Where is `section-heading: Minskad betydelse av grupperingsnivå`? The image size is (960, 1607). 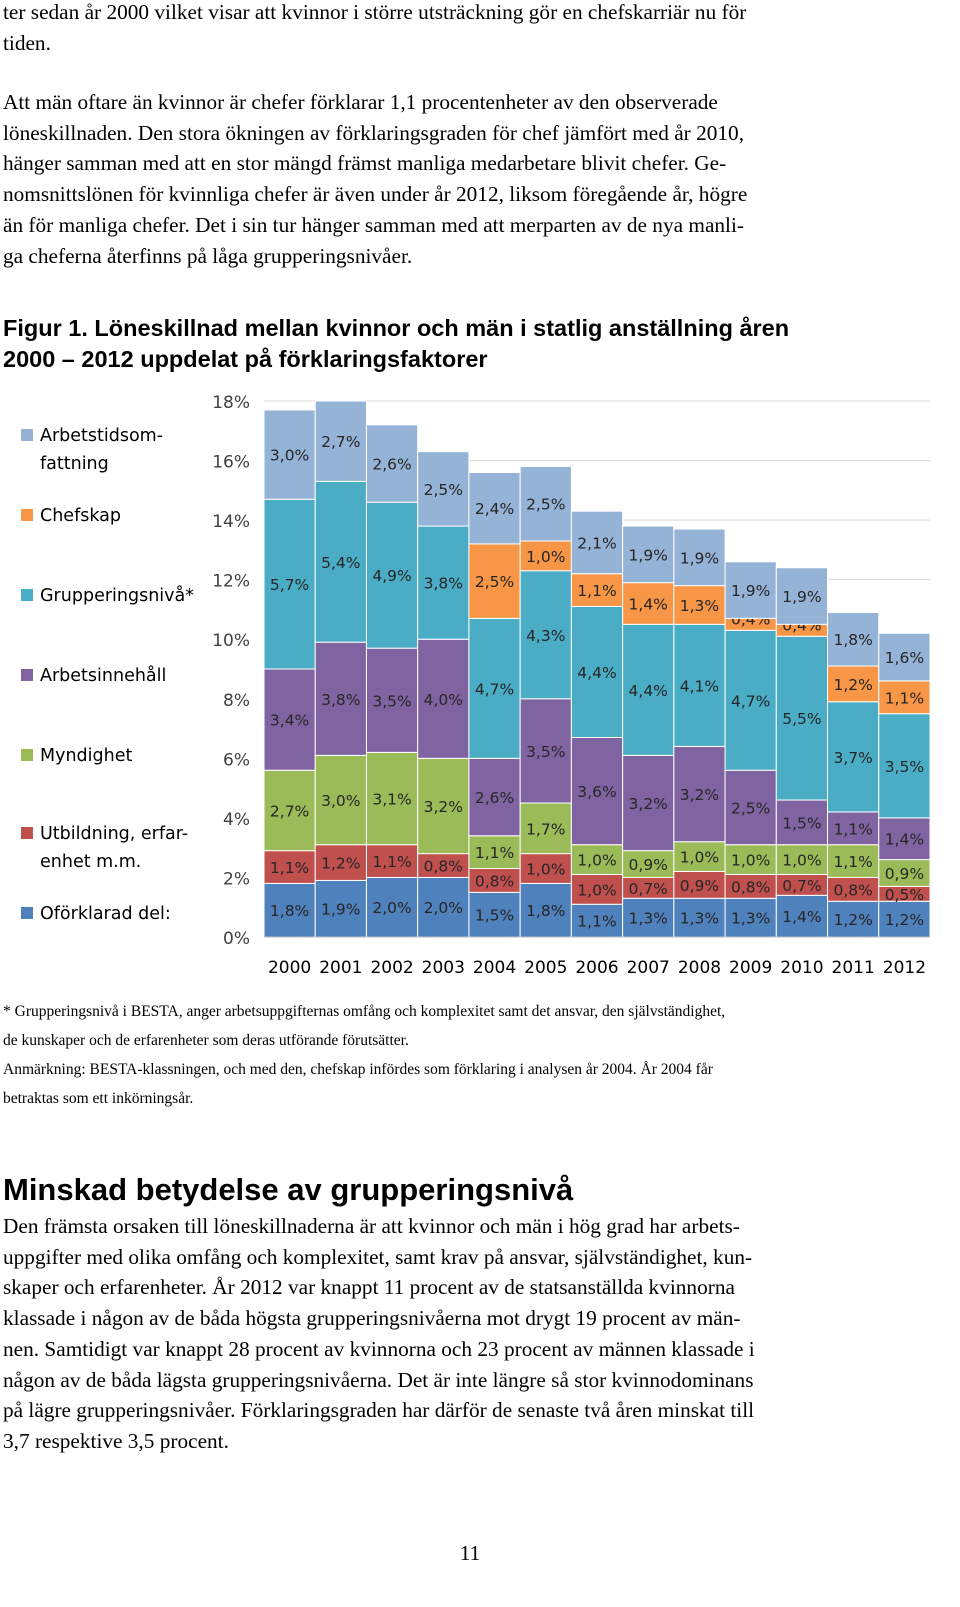
section-heading: Minskad betydelse av grupperingsnivå is located at coordinates (288, 1189).